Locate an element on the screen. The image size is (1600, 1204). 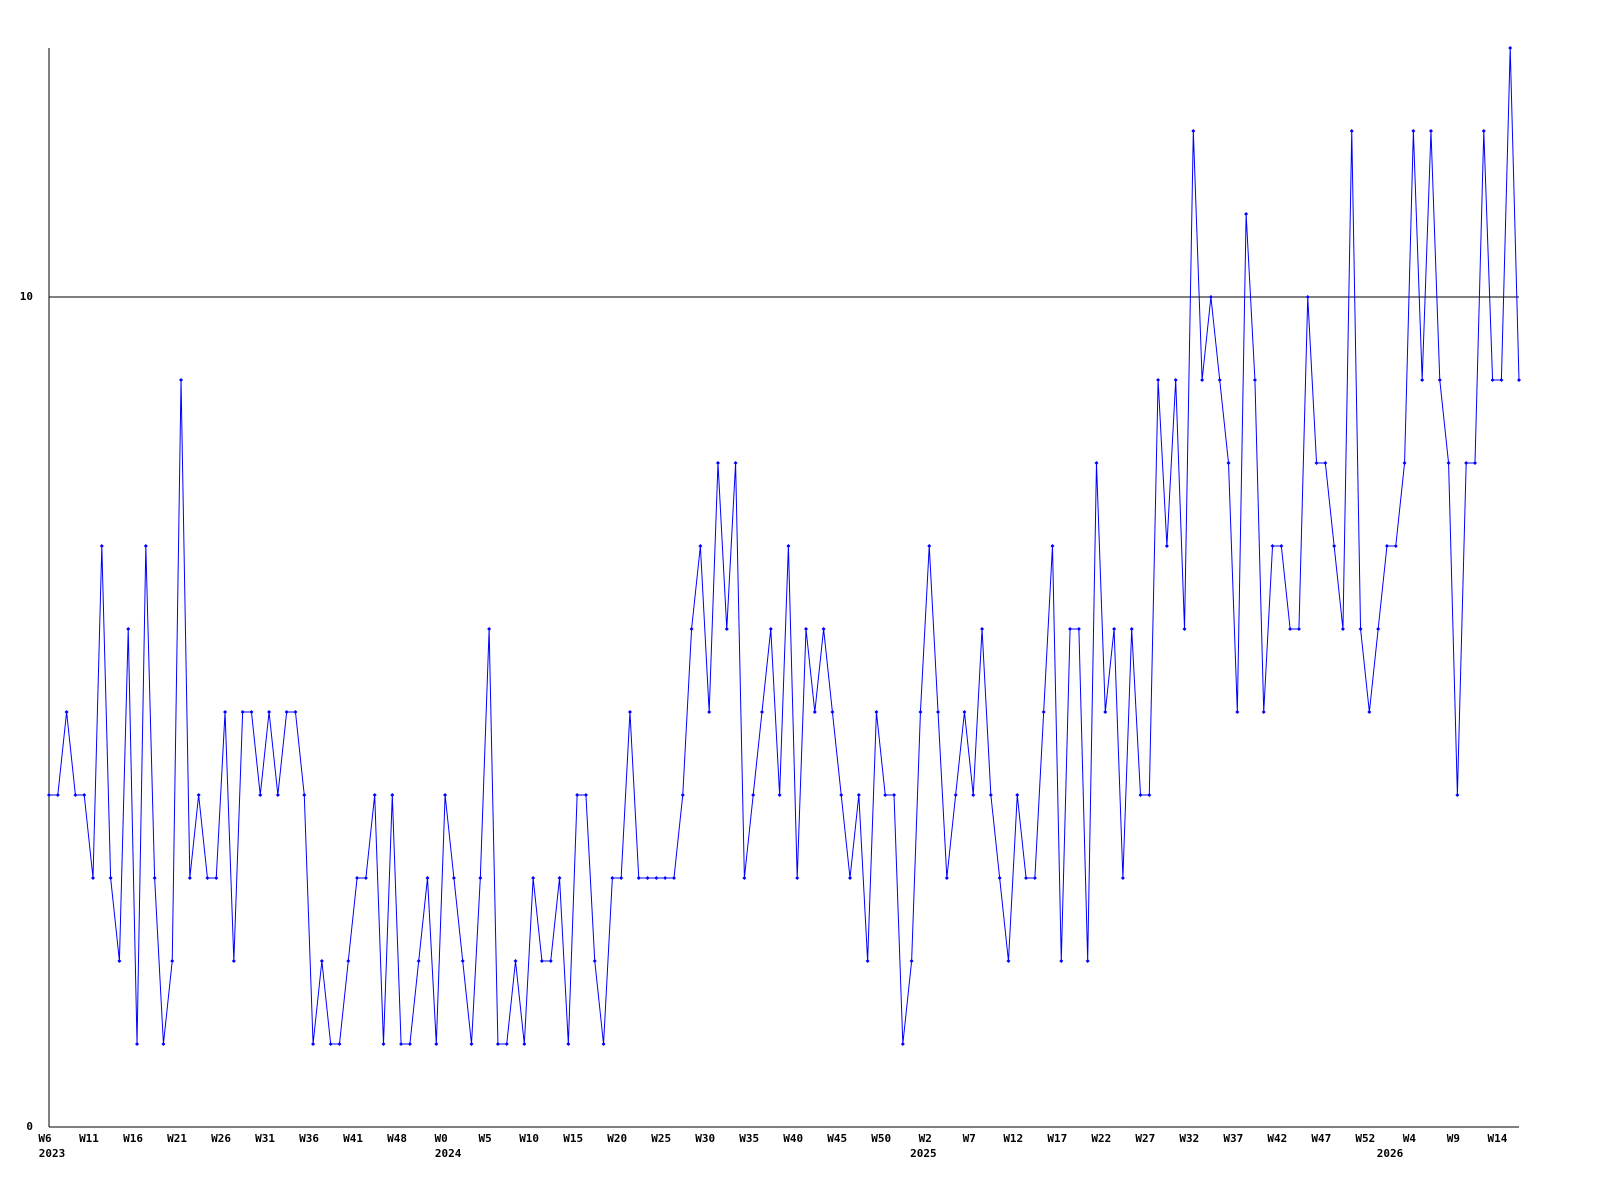
x-group-label: 2023 is located at coordinates (52, 1153).